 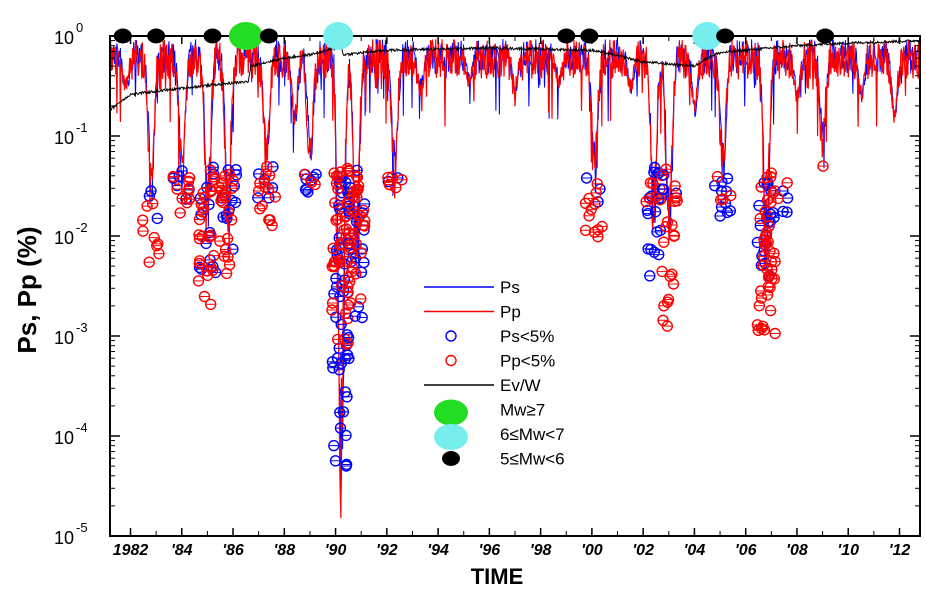 I want to click on legend: Ps Pp Ps<5% Pp<5% Ev/W Mw≥7 6≤Mw<7 5≤Mw<6, so click(x=505, y=380).